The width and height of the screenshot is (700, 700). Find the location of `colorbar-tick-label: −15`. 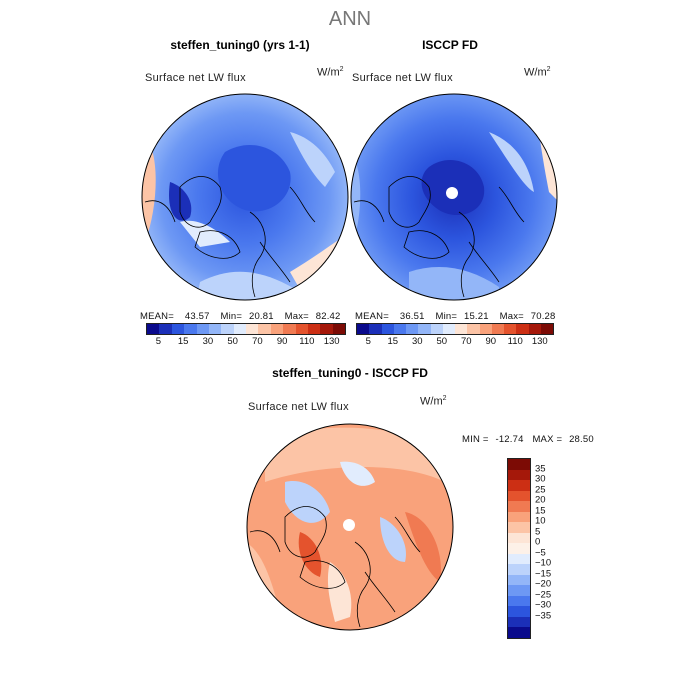

colorbar-tick-label: −15 is located at coordinates (543, 573).